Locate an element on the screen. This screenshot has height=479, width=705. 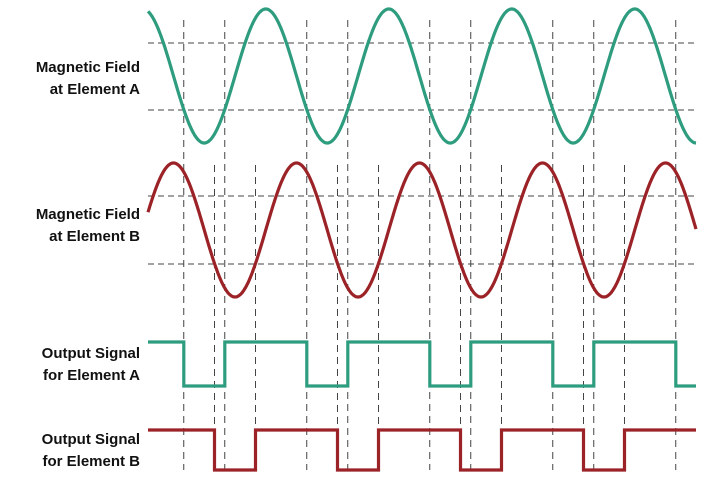
label-field-a-line1: Magnetic Field is located at coordinates (87, 67).